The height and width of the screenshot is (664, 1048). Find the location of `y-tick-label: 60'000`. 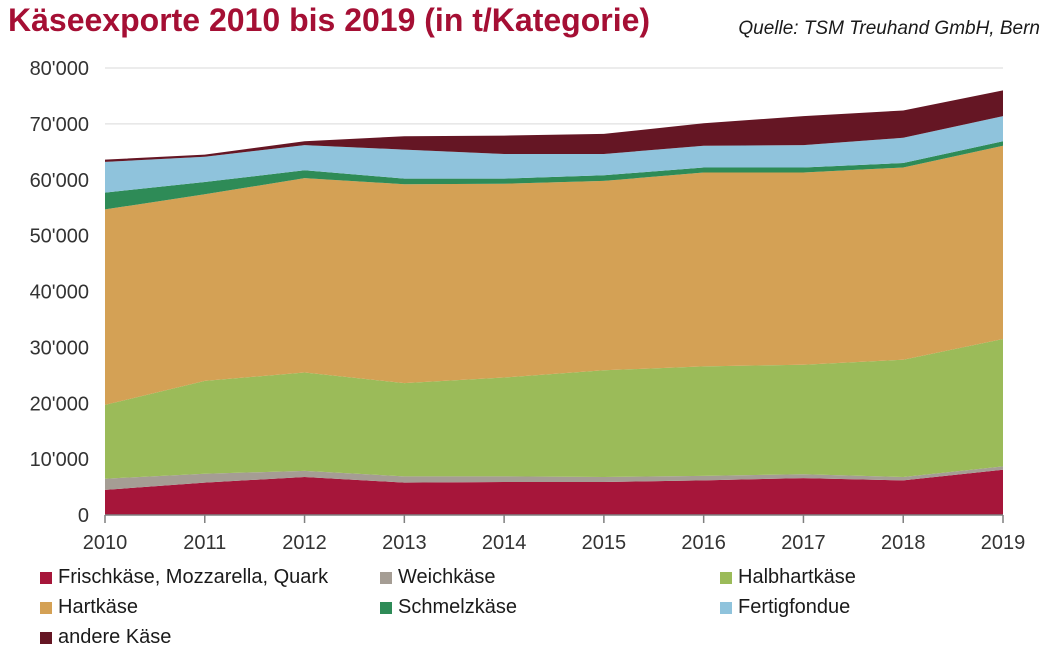

y-tick-label: 60'000 is located at coordinates (59, 181).